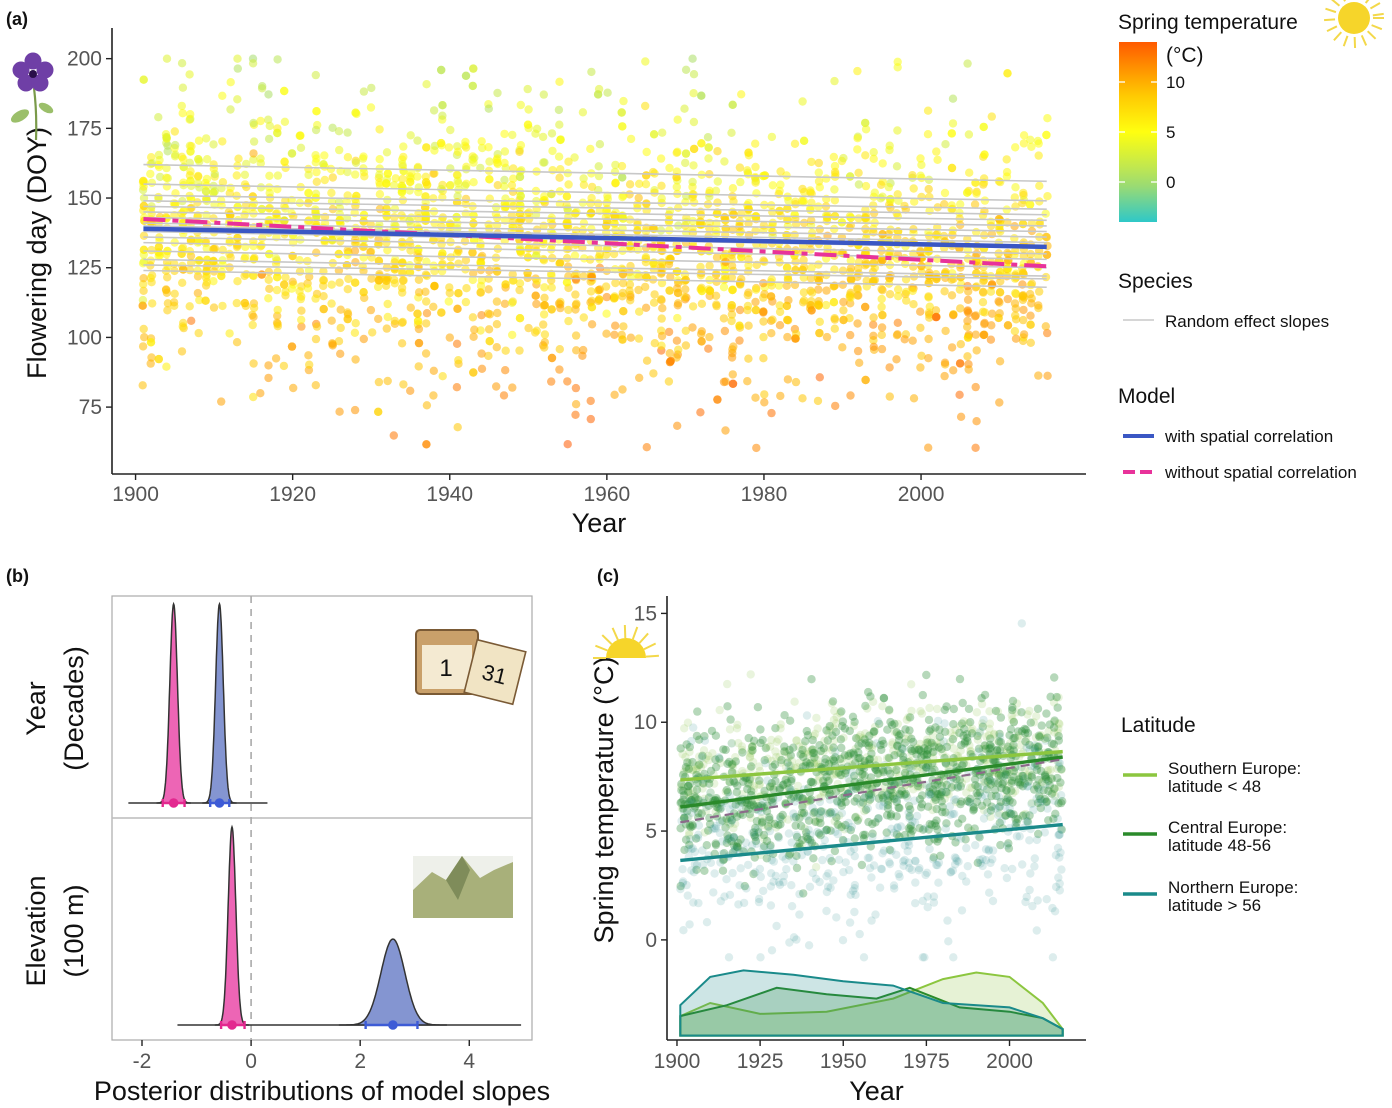 This screenshot has height=1108, width=1392. What do you see at coordinates (615, 634) in the screenshot?
I see `sun-ray` at bounding box center [615, 634].